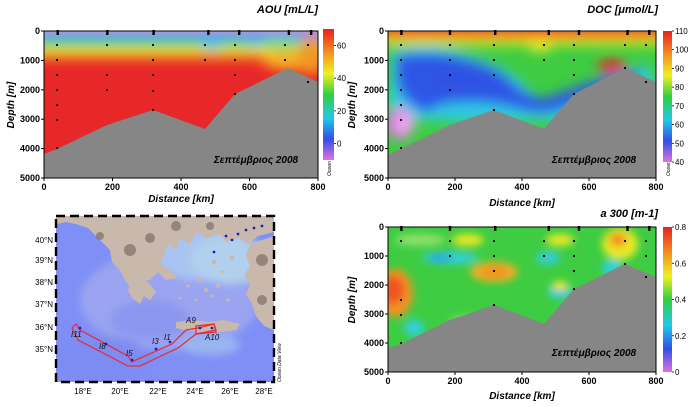 This screenshot has width=691, height=407. Describe the element at coordinates (212, 337) in the screenshot. I see `station-label-a10: A10` at that location.